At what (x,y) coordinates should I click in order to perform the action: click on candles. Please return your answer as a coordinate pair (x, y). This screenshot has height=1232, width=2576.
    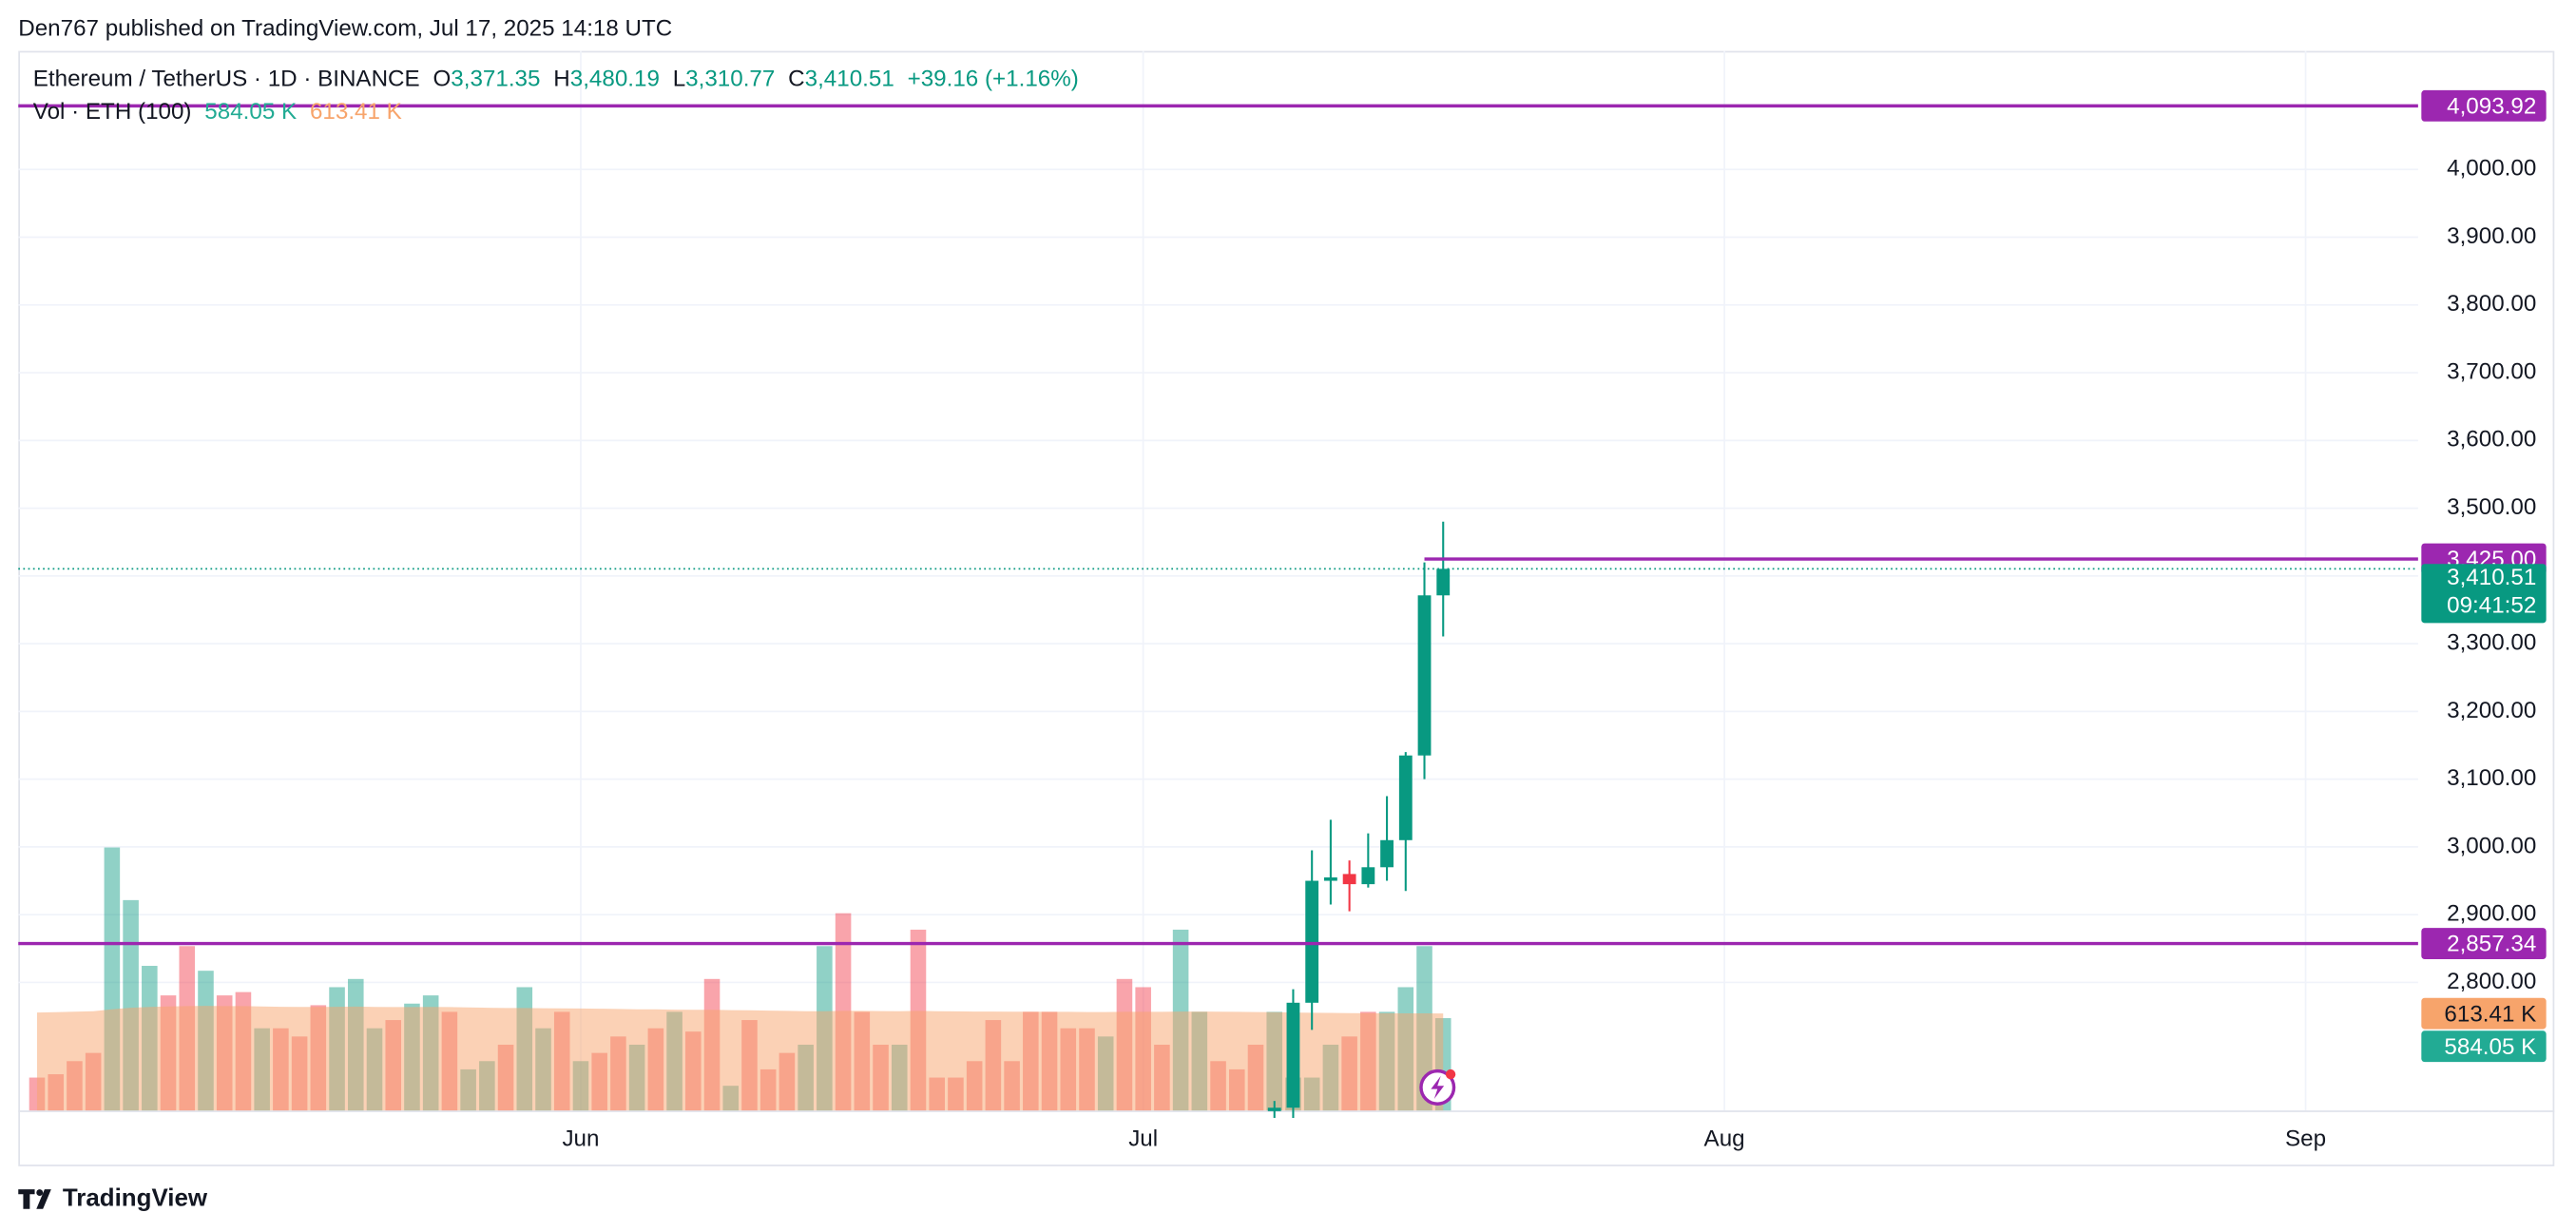
    Looking at the image, I should click on (1359, 819).